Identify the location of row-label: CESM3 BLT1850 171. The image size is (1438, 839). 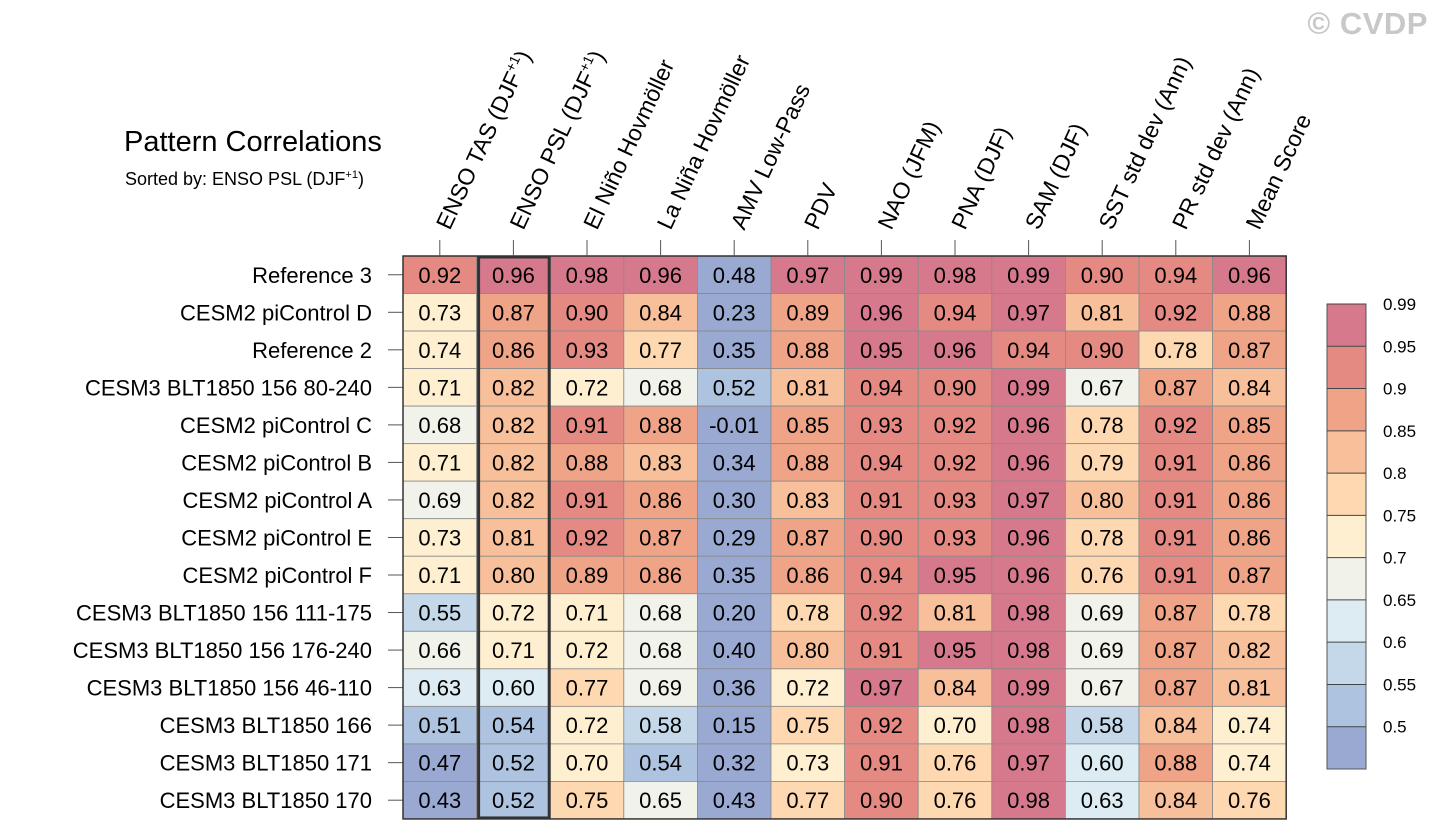
(266, 763).